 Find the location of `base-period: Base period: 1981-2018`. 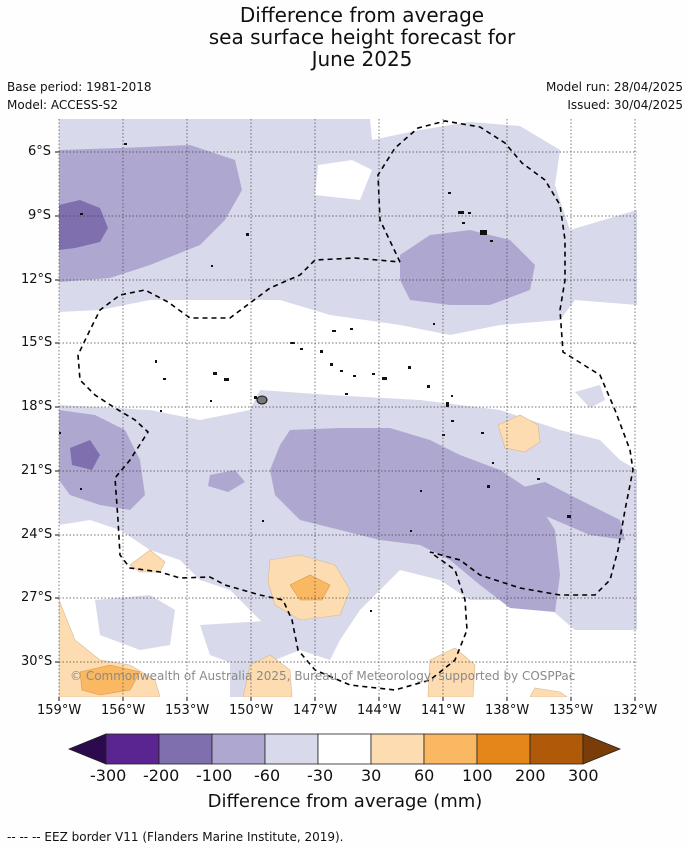

base-period: Base period: 1981-2018 is located at coordinates (79, 87).